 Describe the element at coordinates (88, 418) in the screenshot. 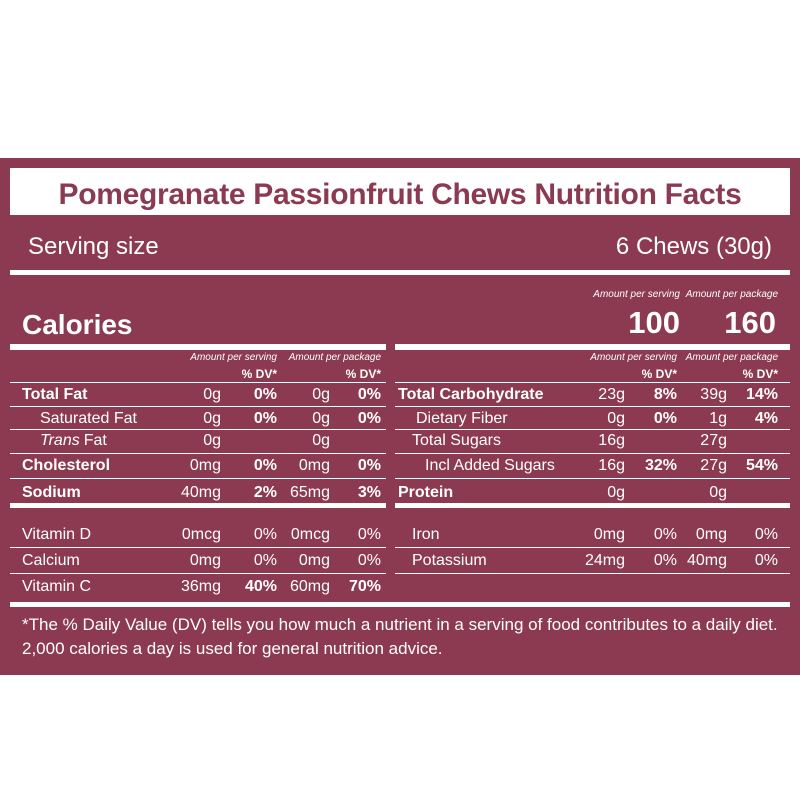

I see `row-name: Saturated Fat` at that location.